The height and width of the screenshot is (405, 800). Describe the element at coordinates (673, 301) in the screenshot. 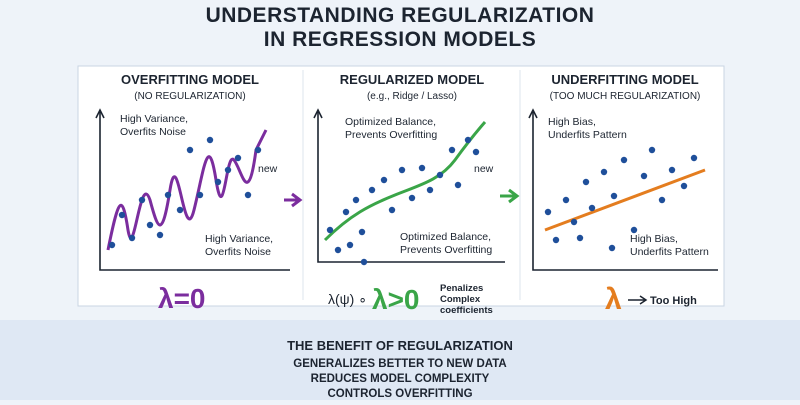

I see `lambda-note: Too High` at that location.